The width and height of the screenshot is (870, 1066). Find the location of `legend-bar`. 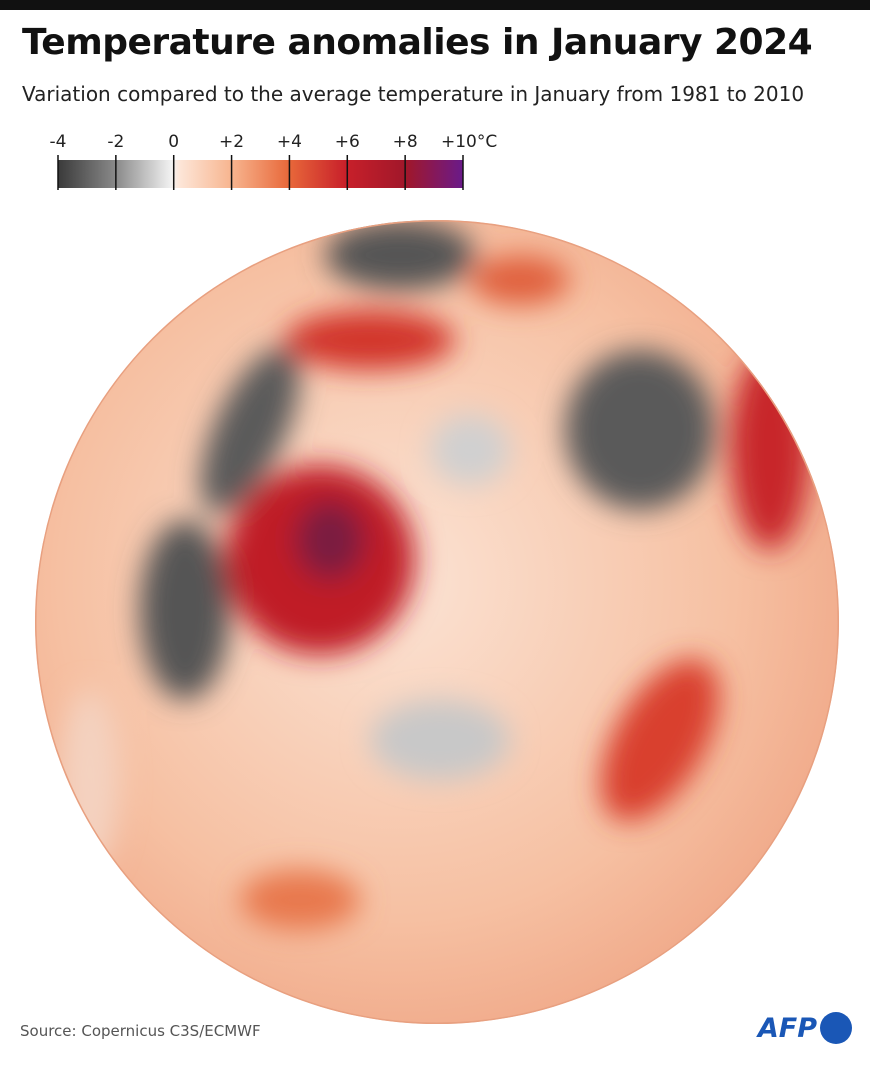

legend-bar is located at coordinates (260, 174).